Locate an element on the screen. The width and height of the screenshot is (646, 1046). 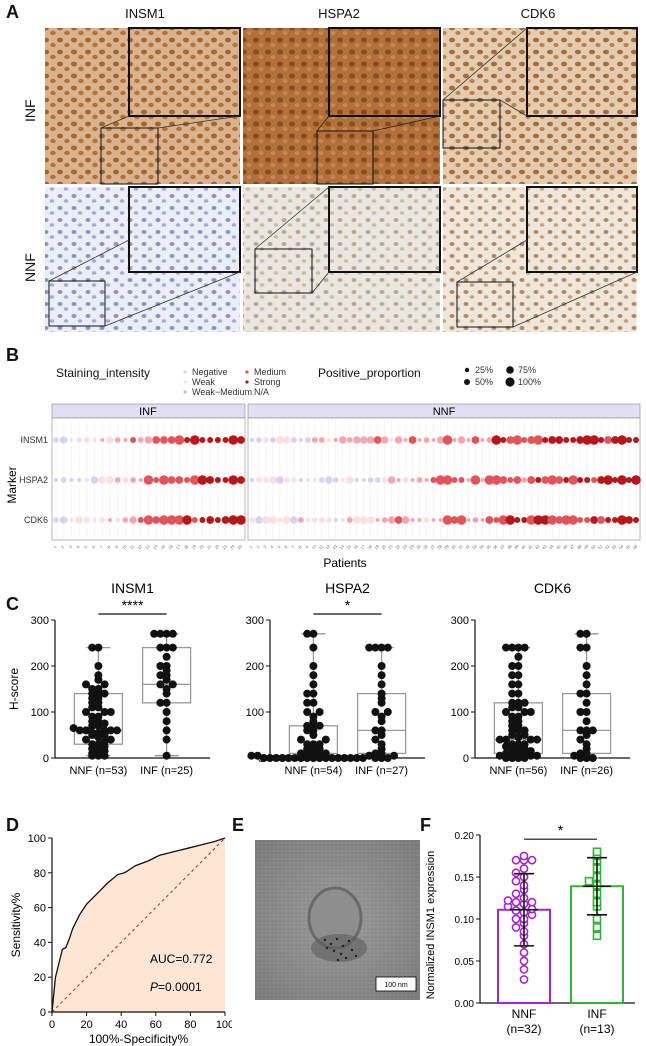
patient-tick-label: 26 is located at coordinates (425, 546).